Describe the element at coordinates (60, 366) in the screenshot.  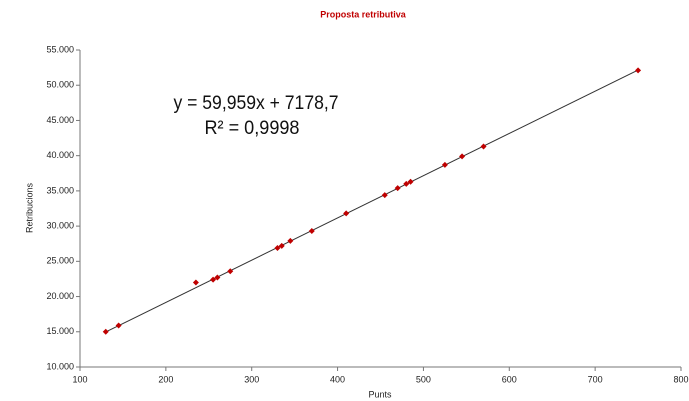
I see `y-tick-label: 10.000` at that location.